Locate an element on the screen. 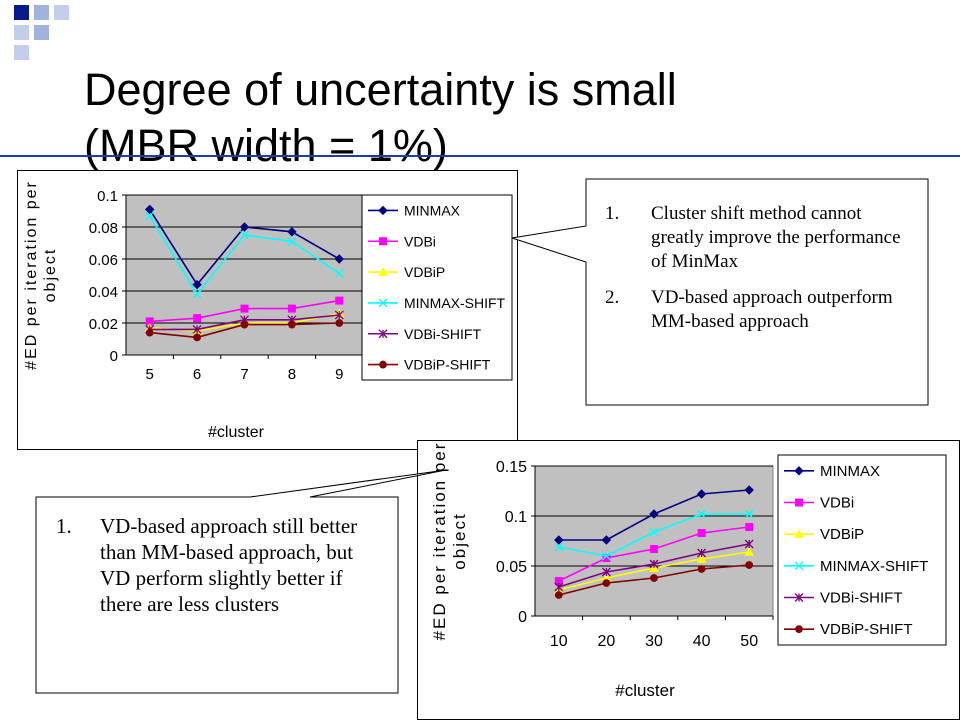 Image resolution: width=960 pixels, height=720 pixels. y-tick-label: 0.06 is located at coordinates (103, 260).